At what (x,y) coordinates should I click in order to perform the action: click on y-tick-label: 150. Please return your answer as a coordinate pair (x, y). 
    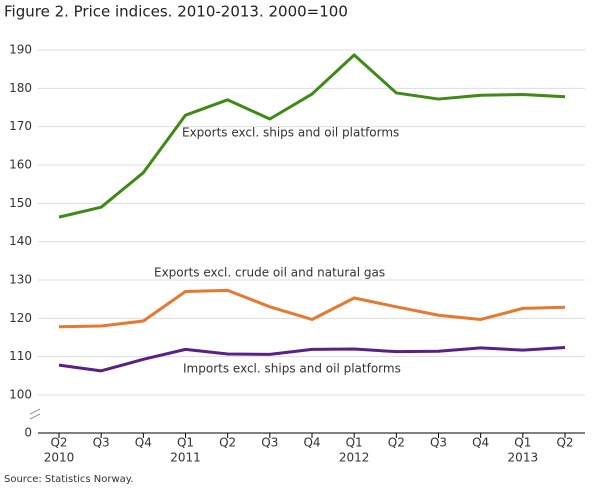
    Looking at the image, I should click on (20, 203).